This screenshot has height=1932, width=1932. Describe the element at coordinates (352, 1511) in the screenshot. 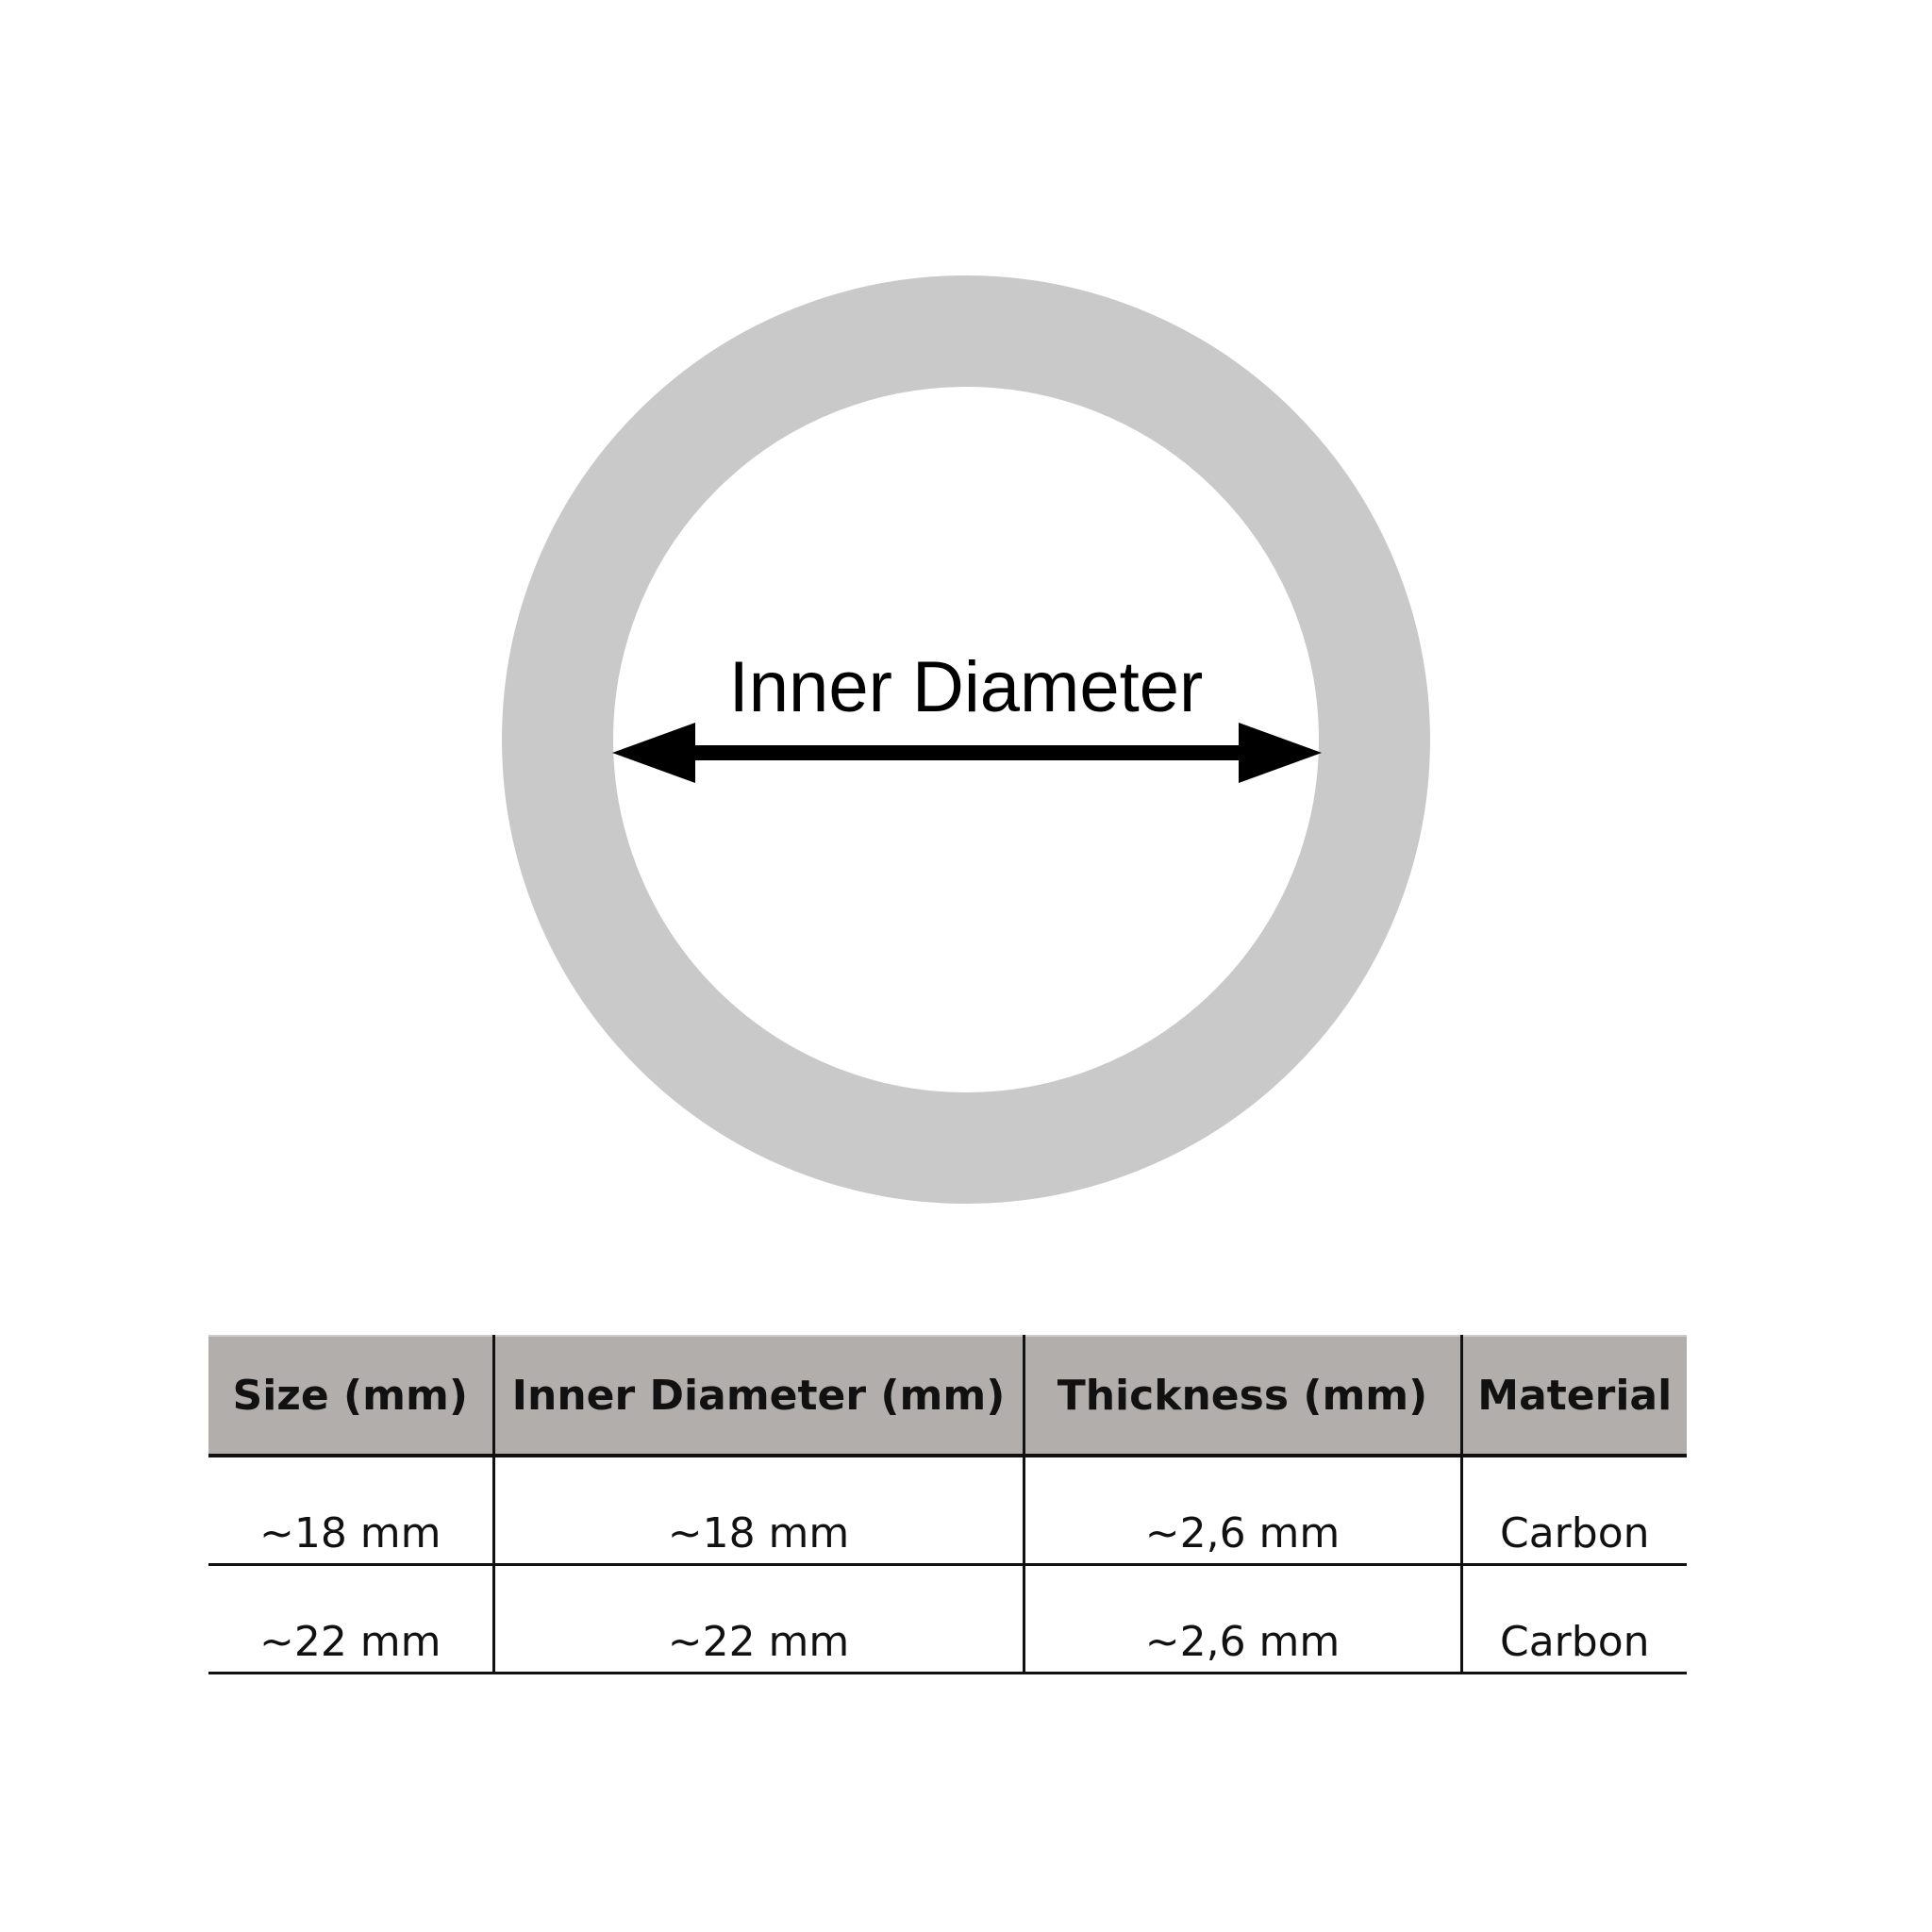

I see `cell-size: ~18 mm` at that location.